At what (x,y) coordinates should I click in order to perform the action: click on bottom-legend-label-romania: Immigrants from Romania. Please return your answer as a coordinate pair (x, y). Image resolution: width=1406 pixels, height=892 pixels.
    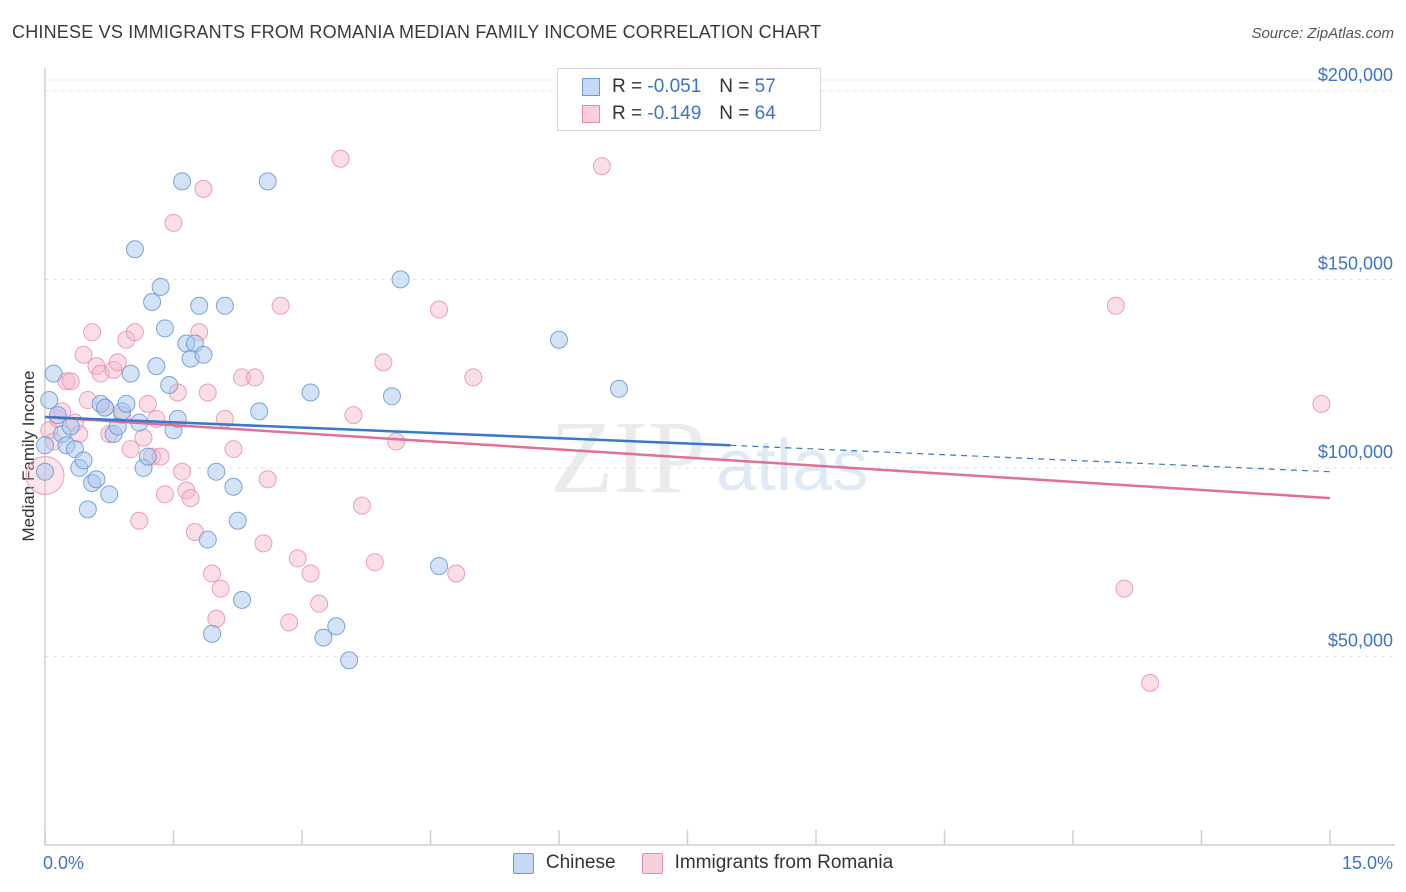
    Looking at the image, I should click on (784, 862).